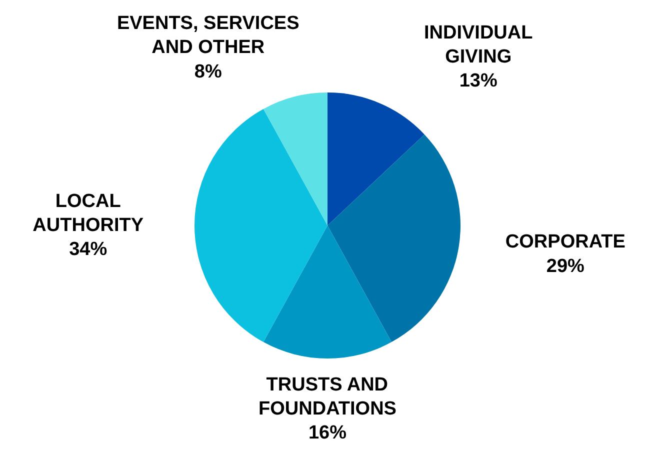 Image resolution: width=667 pixels, height=471 pixels. What do you see at coordinates (327, 433) in the screenshot?
I see `data-label: 16%` at bounding box center [327, 433].